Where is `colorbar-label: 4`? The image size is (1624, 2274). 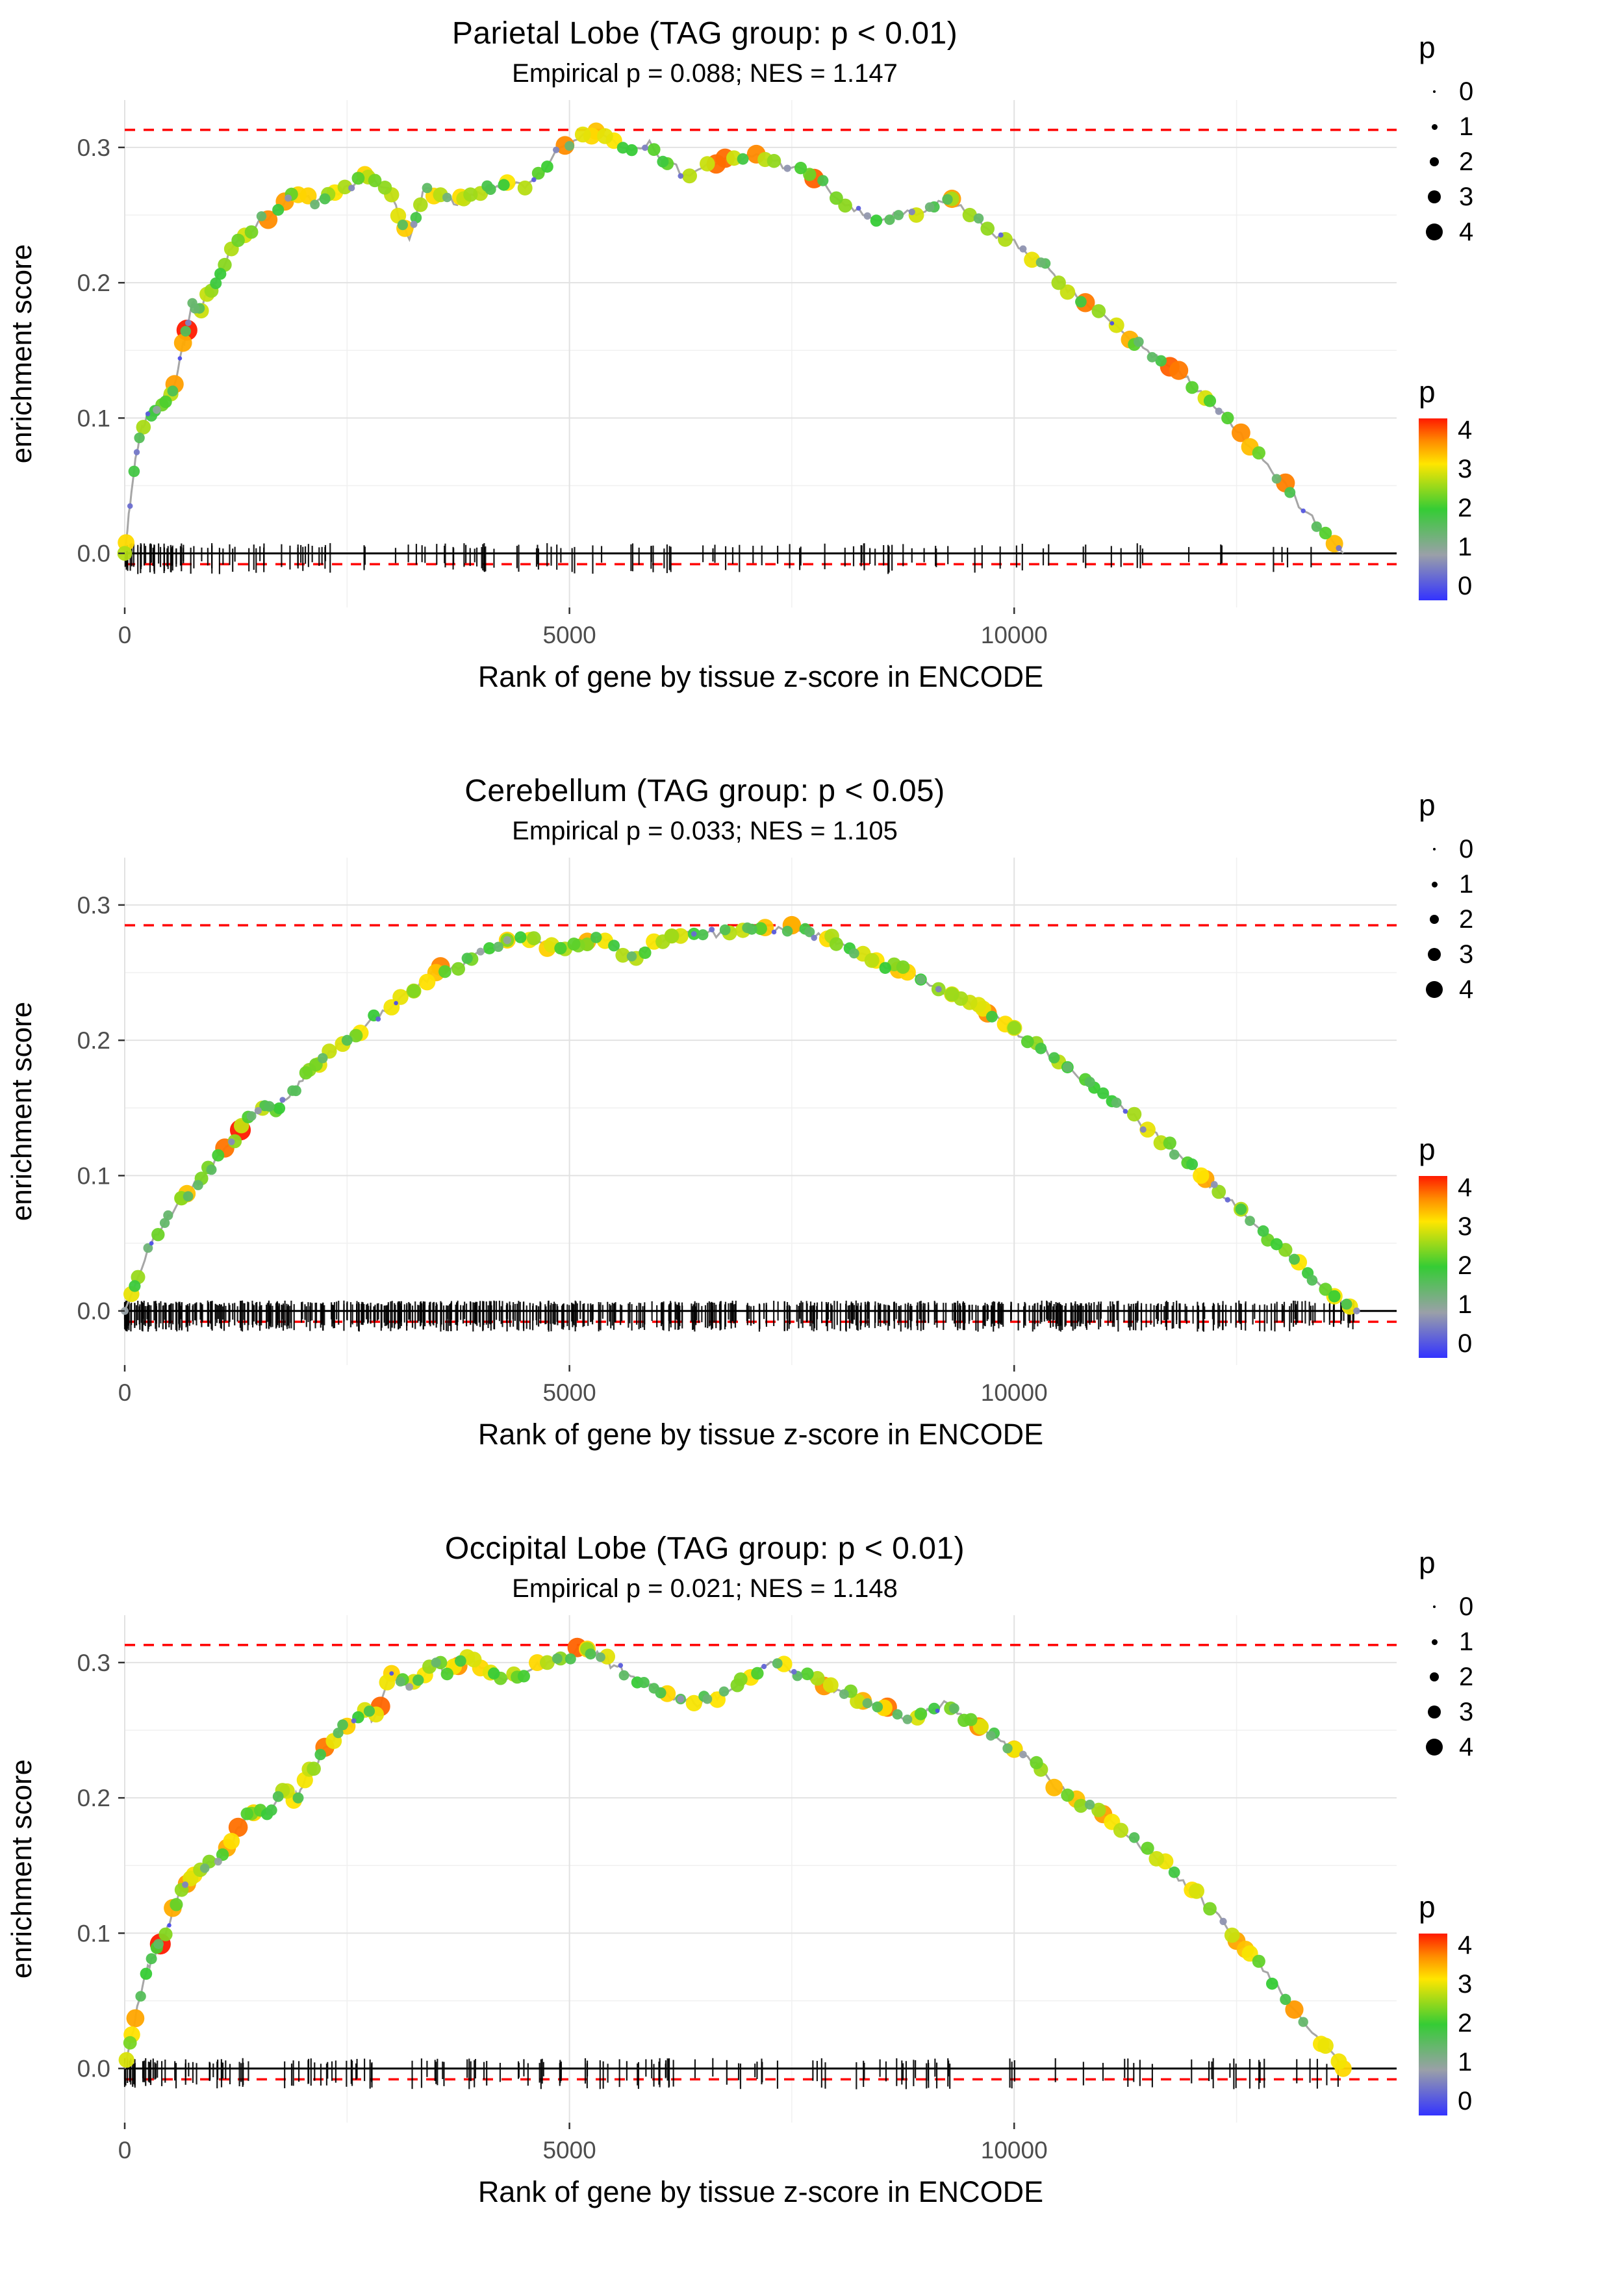
colorbar-label: 4 is located at coordinates (1465, 1945).